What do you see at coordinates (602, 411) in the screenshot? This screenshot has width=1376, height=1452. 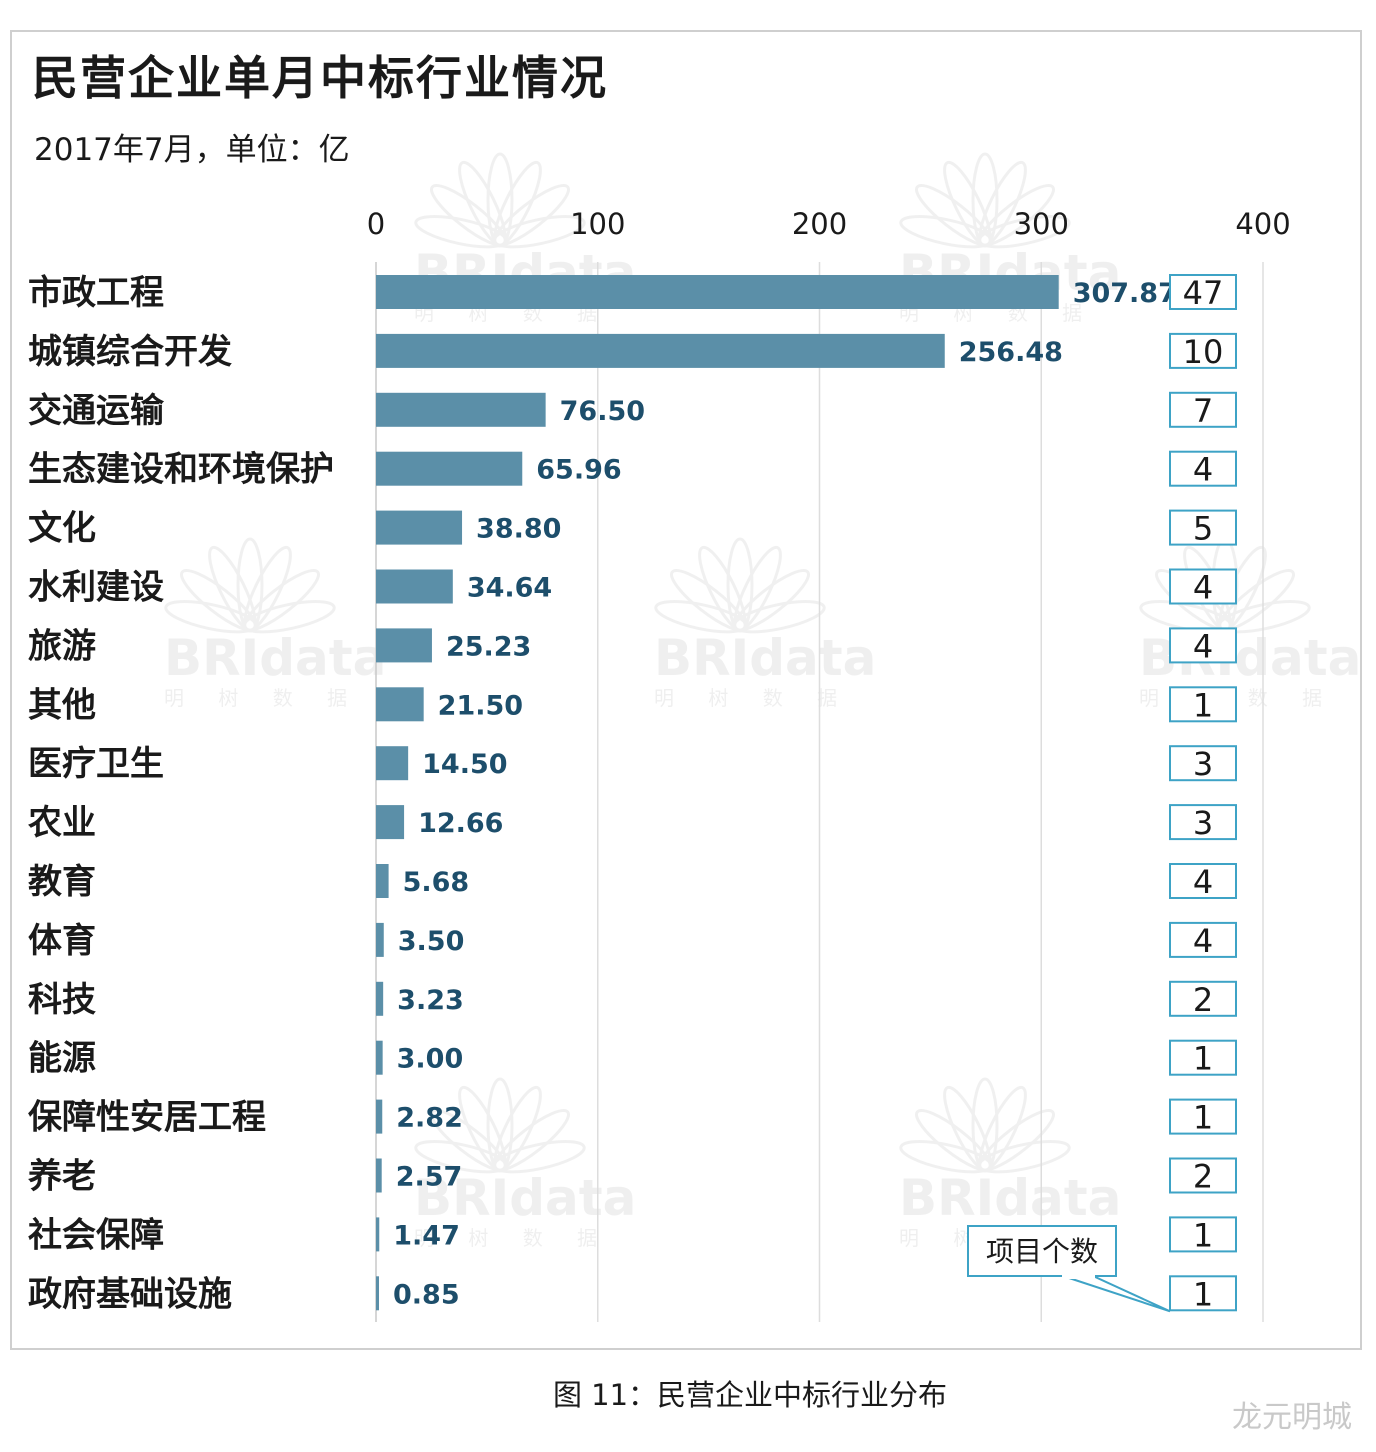 I see `value-label: 76.50` at bounding box center [602, 411].